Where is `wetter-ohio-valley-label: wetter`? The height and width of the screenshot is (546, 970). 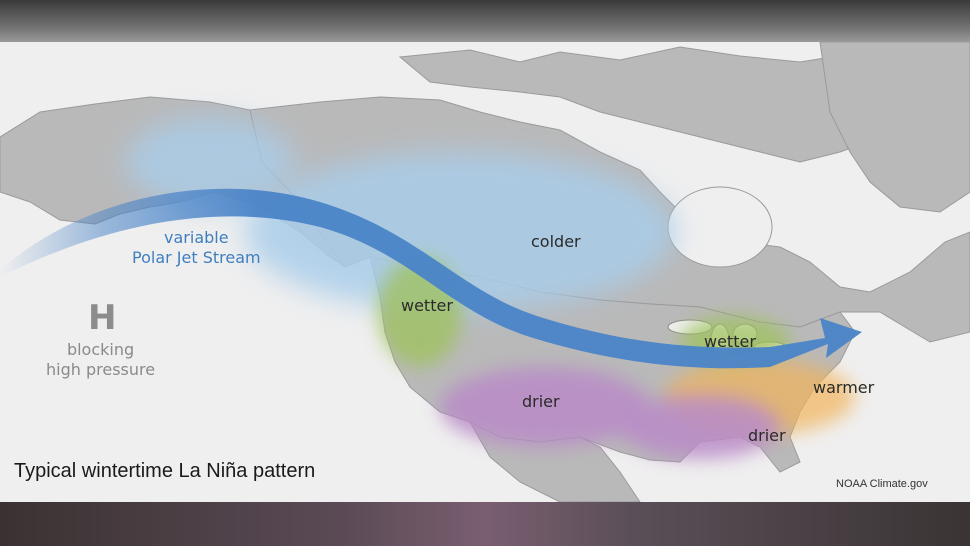 wetter-ohio-valley-label: wetter is located at coordinates (730, 341).